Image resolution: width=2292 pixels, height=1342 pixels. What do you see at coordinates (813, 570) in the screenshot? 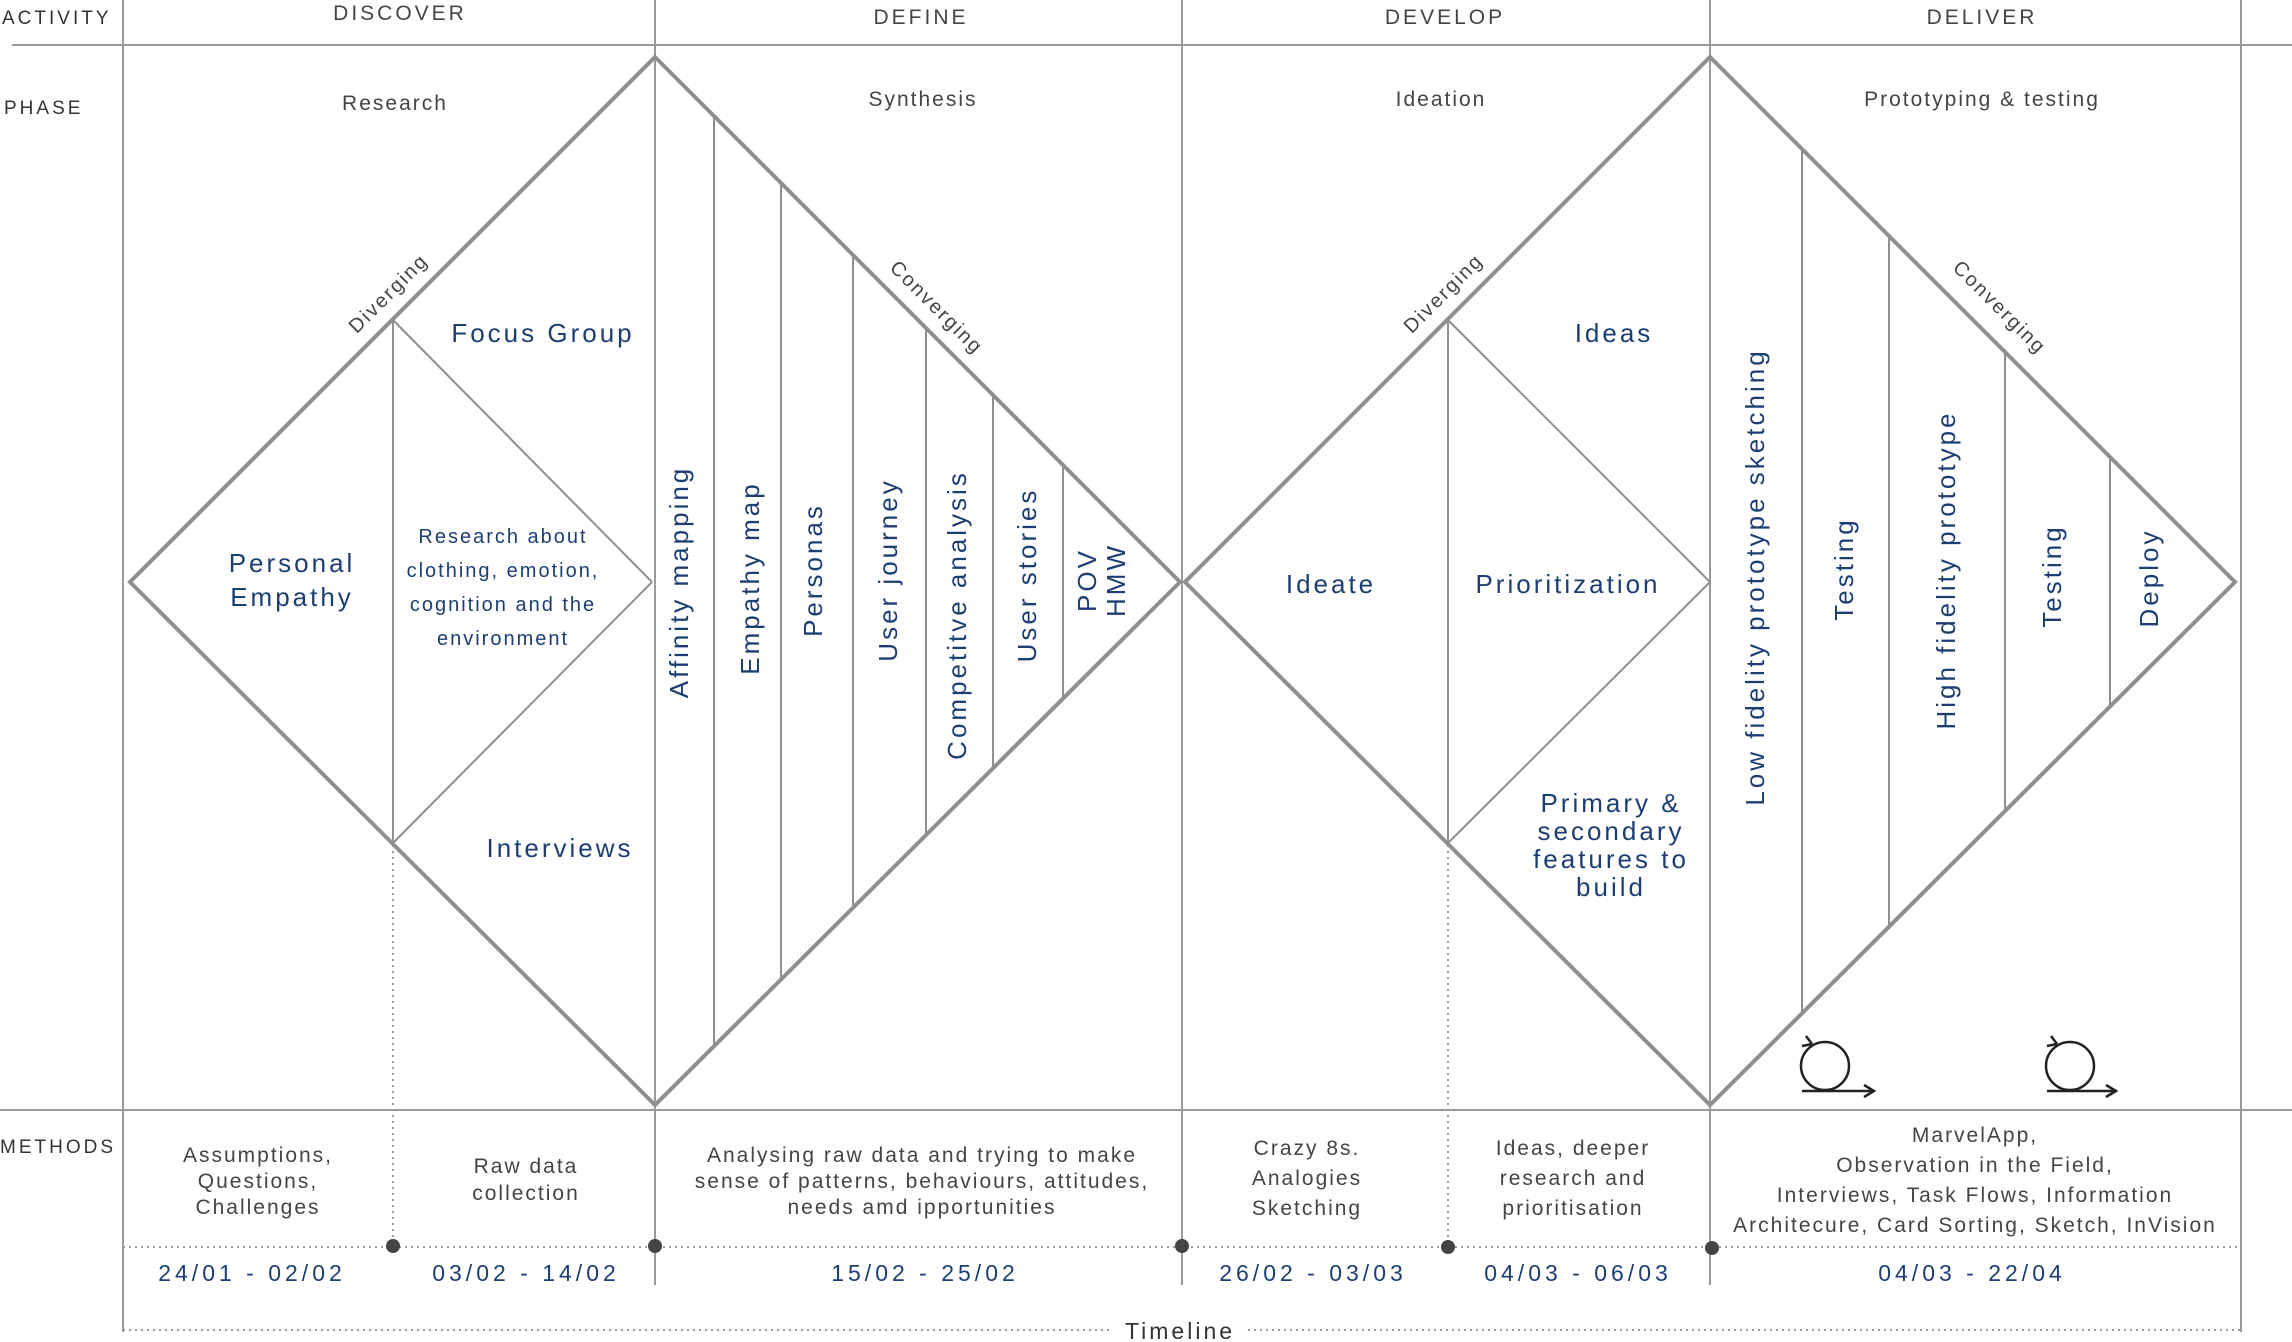
I see `define-item-personas: Personas` at bounding box center [813, 570].